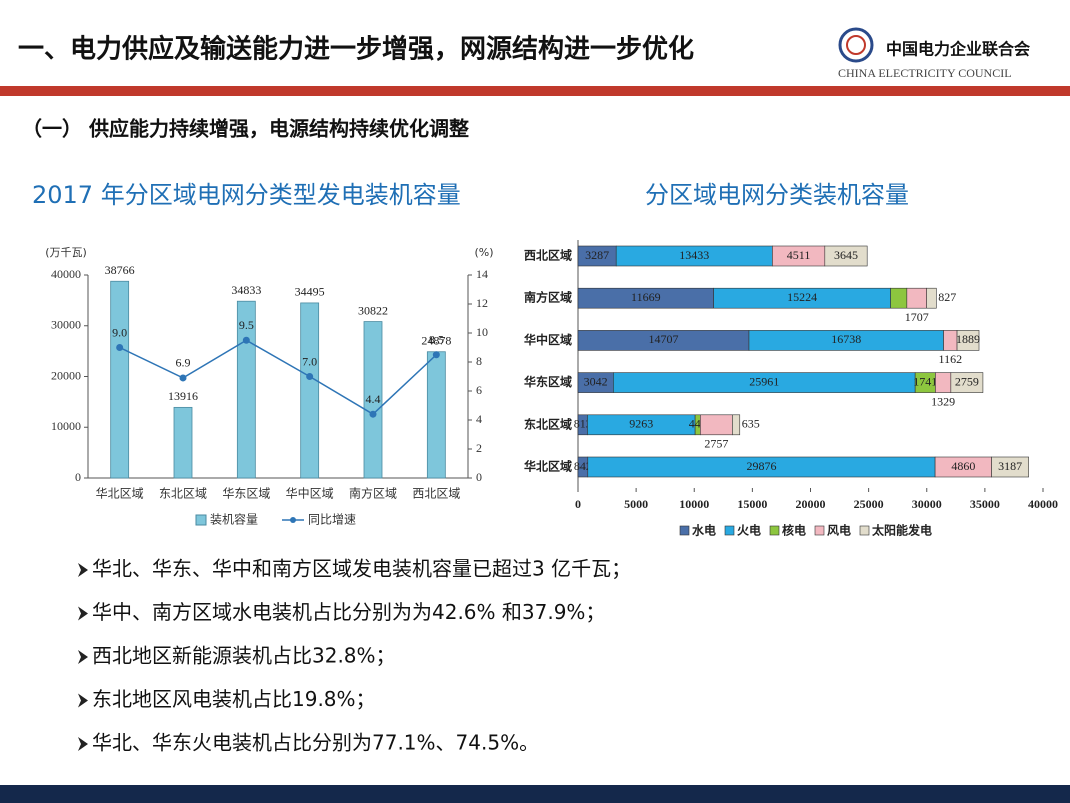 Image resolution: width=1070 pixels, height=803 pixels. What do you see at coordinates (66, 274) in the screenshot?
I see `y-tick-label: 40000` at bounding box center [66, 274].